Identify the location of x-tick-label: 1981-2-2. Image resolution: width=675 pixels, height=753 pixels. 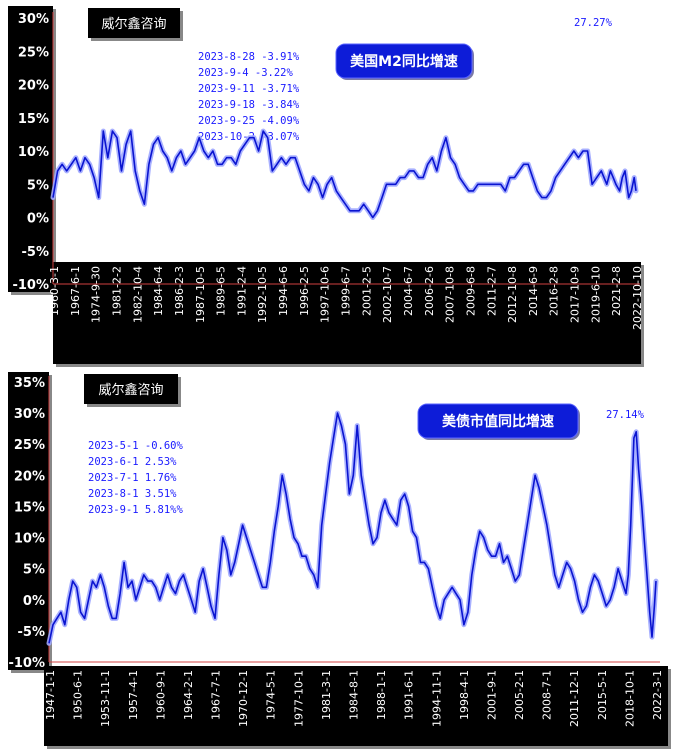
(116, 291).